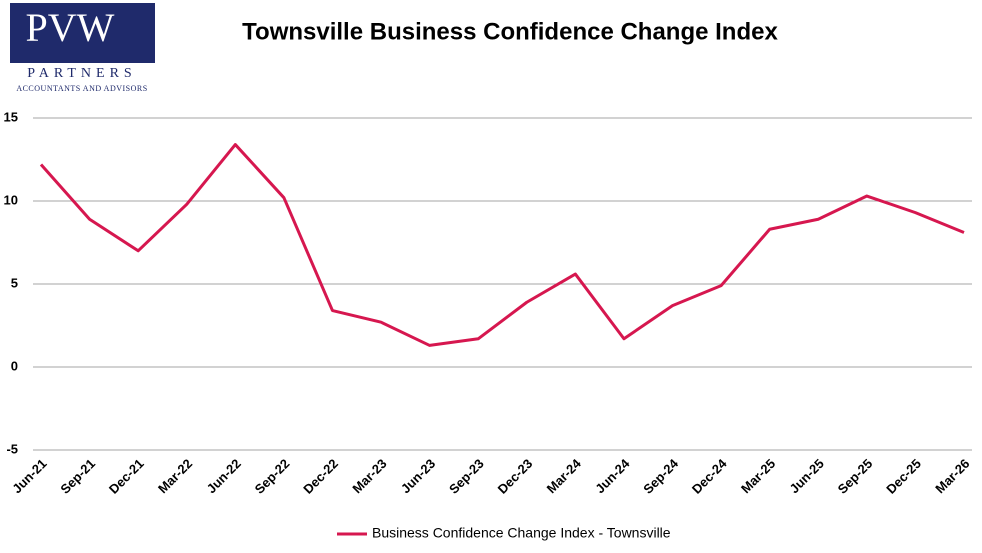  I want to click on x-tick-label: Dec-23, so click(515, 476).